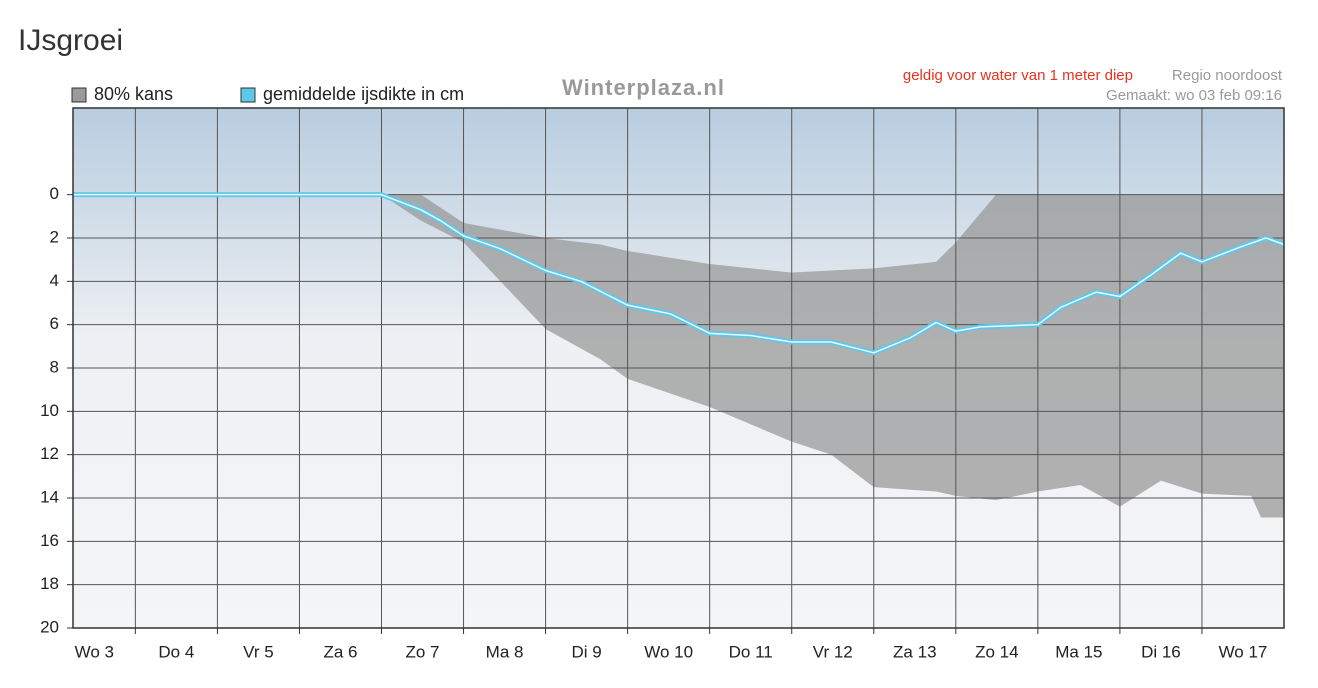 The height and width of the screenshot is (688, 1318). I want to click on x-tick-label: Di 16, so click(1161, 651).